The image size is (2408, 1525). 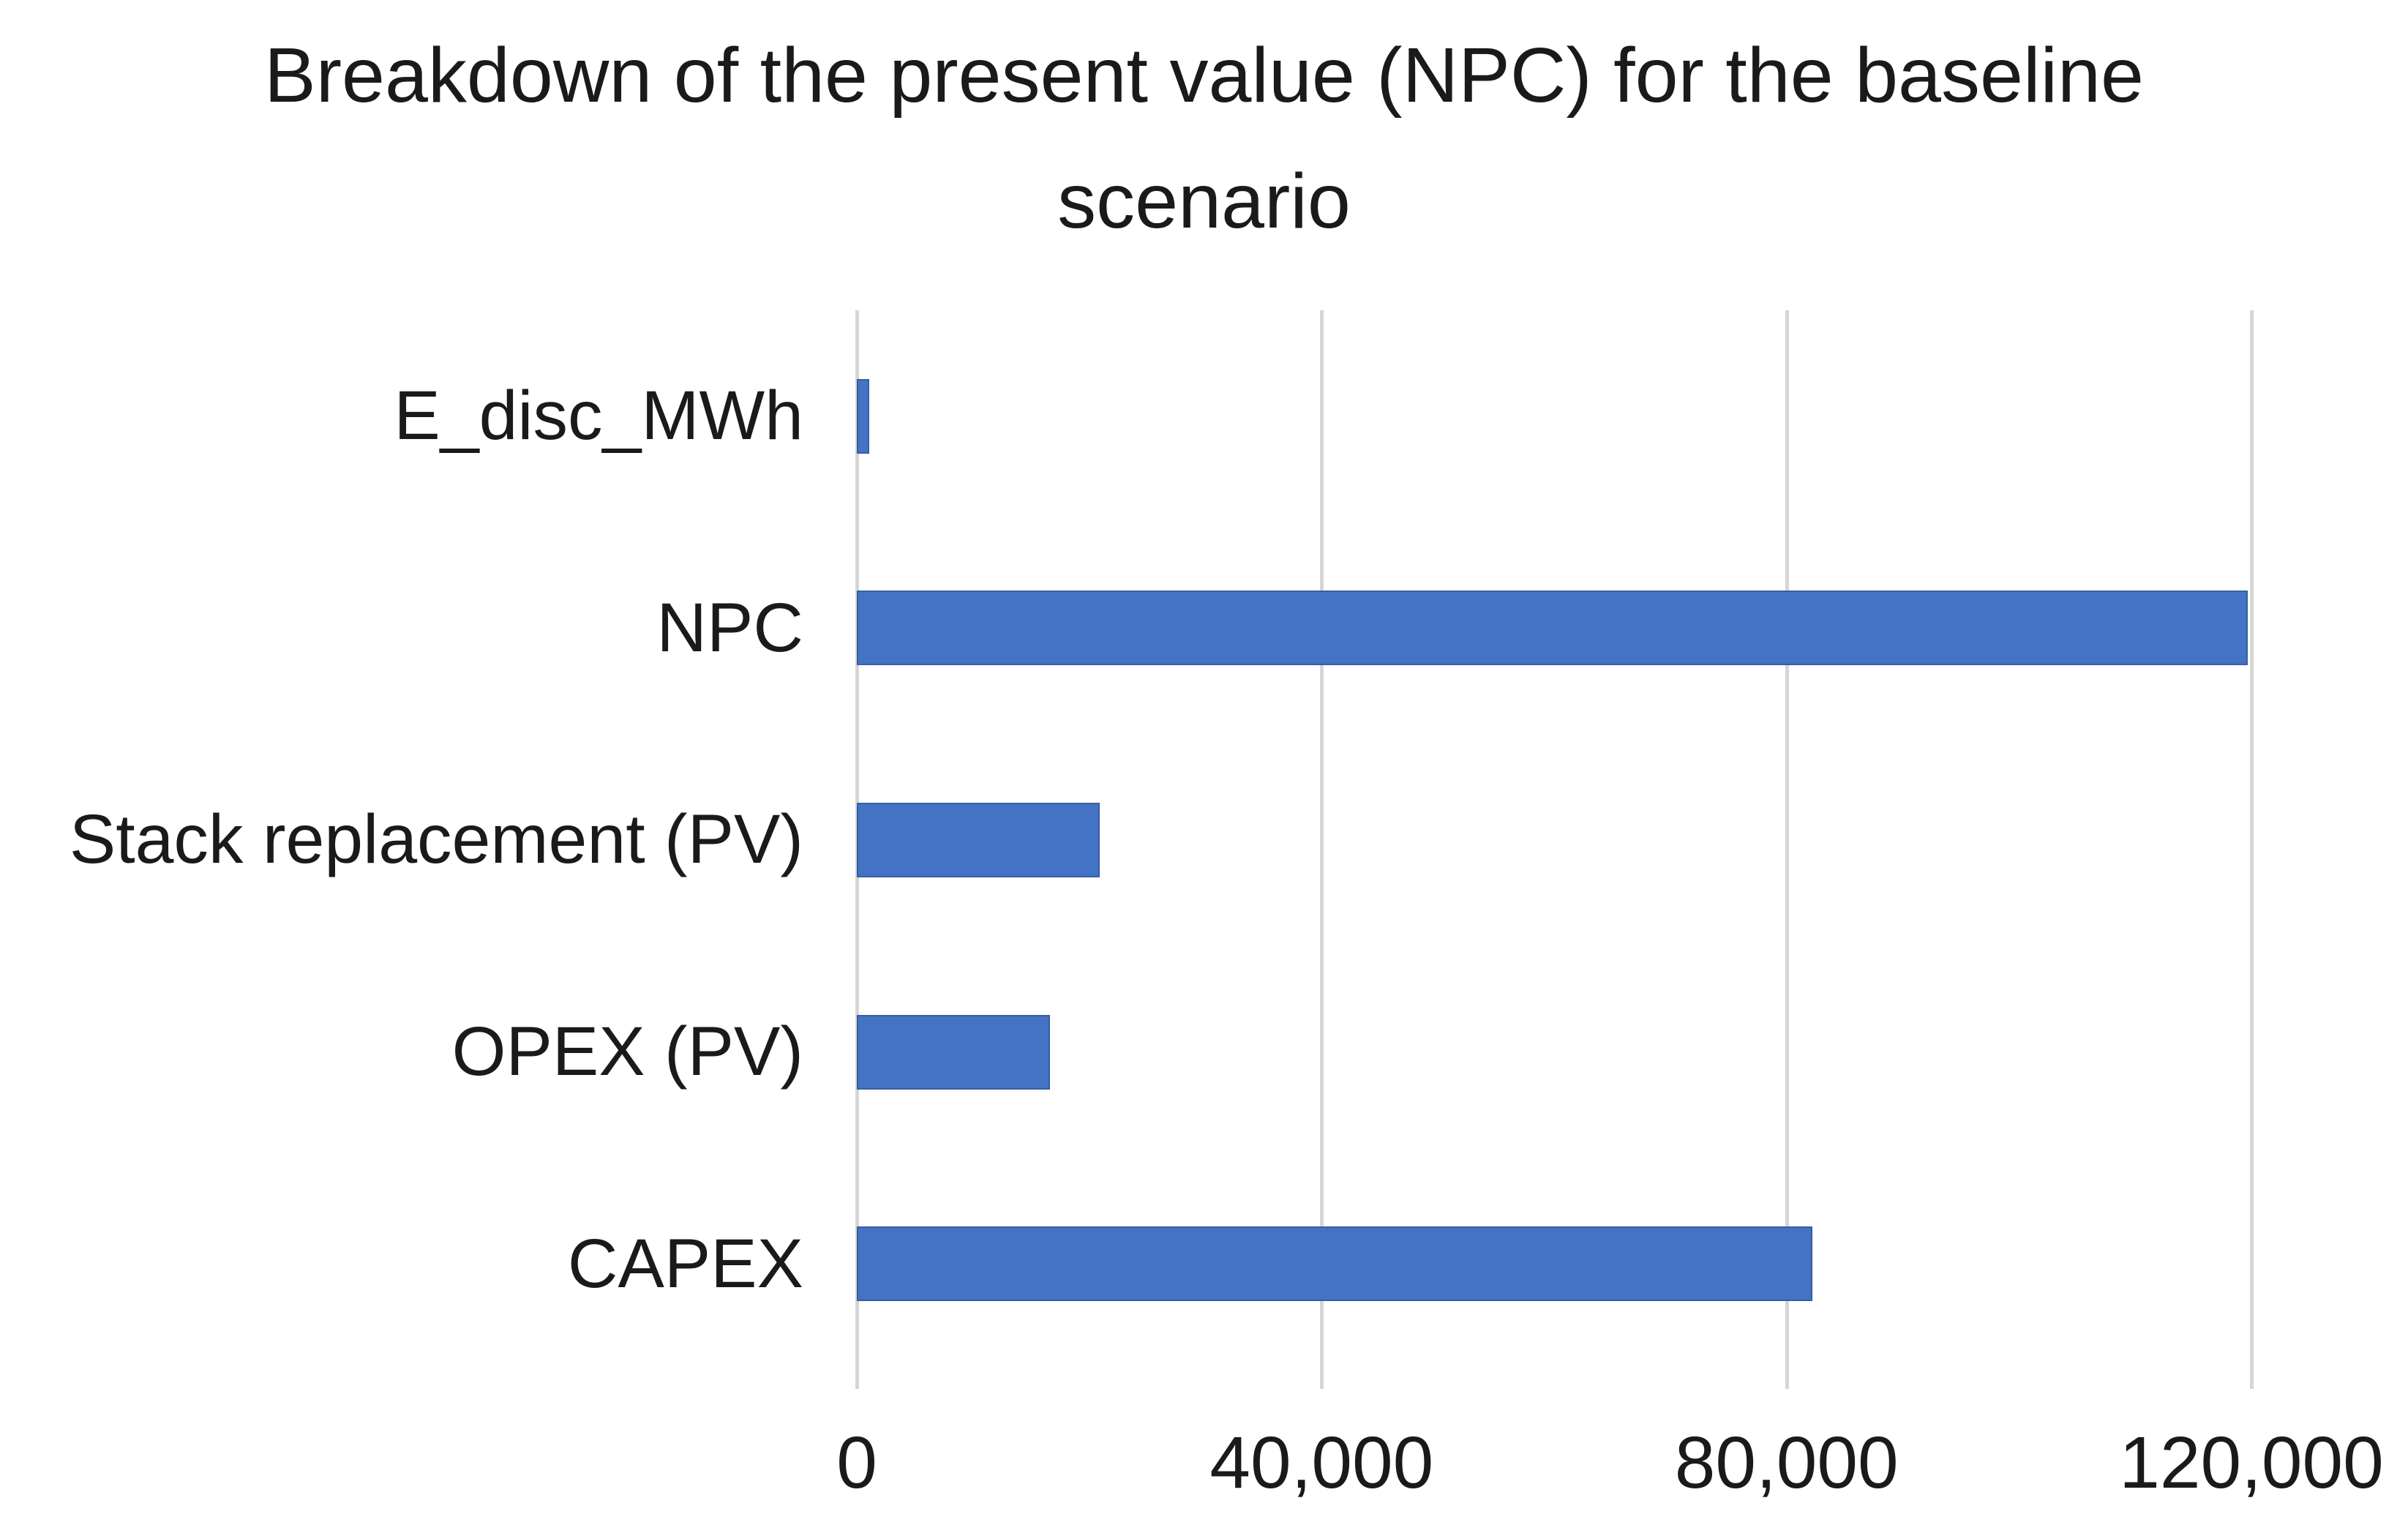 What do you see at coordinates (1322, 840) in the screenshot?
I see `gridline-x-40,000` at bounding box center [1322, 840].